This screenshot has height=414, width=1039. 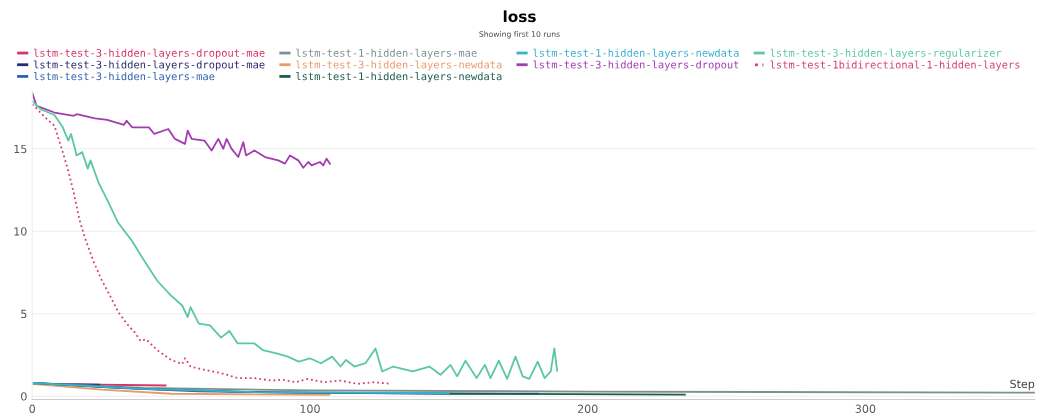 I want to click on y-tick-label: 5, so click(x=24, y=314).